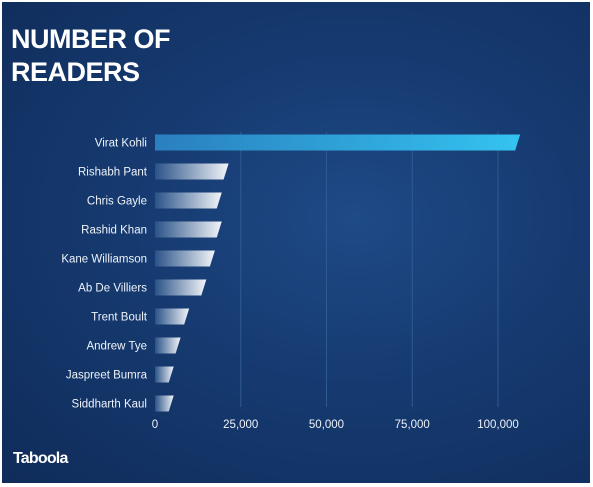 The height and width of the screenshot is (487, 593). What do you see at coordinates (121, 144) in the screenshot?
I see `category-label: Virat Kohli` at bounding box center [121, 144].